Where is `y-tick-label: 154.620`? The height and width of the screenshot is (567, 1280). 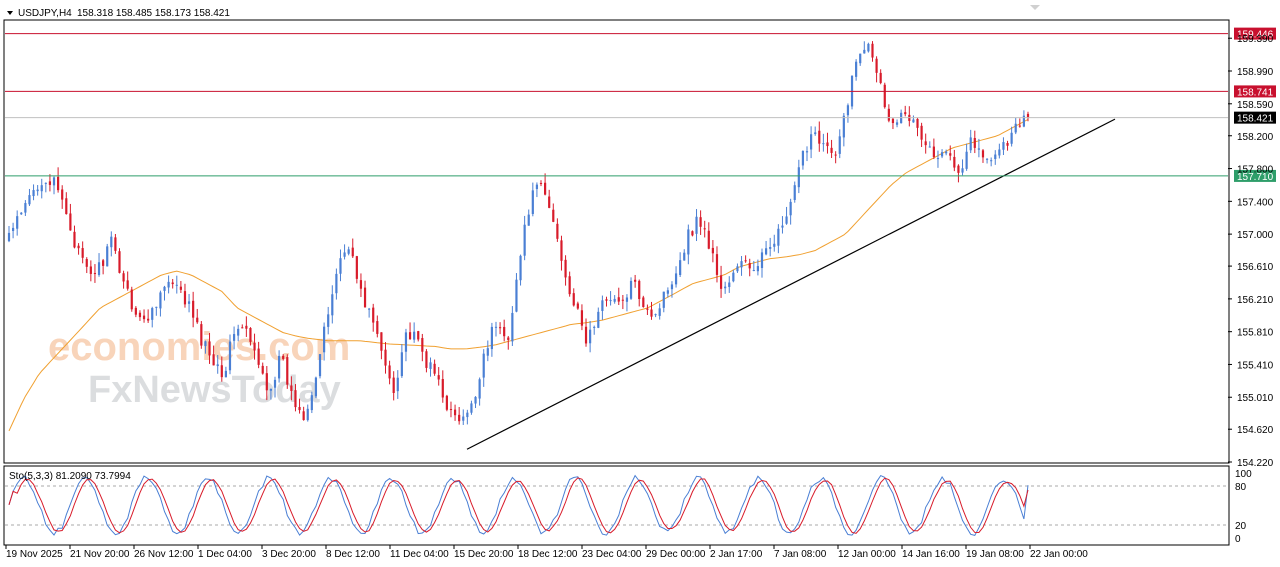
y-tick-label: 154.620 is located at coordinates (1255, 430).